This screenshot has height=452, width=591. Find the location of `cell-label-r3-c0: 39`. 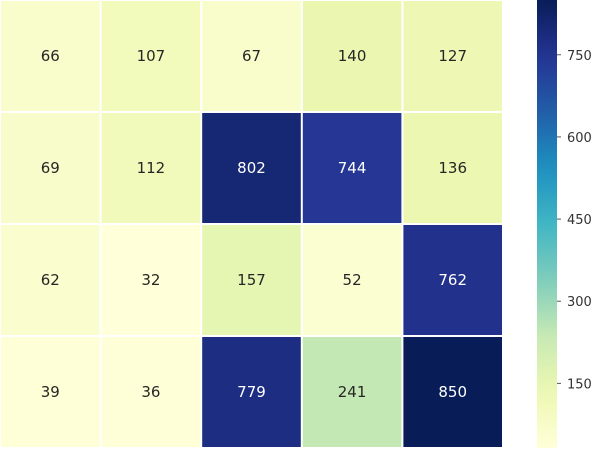

cell-label-r3-c0: 39 is located at coordinates (50, 392).